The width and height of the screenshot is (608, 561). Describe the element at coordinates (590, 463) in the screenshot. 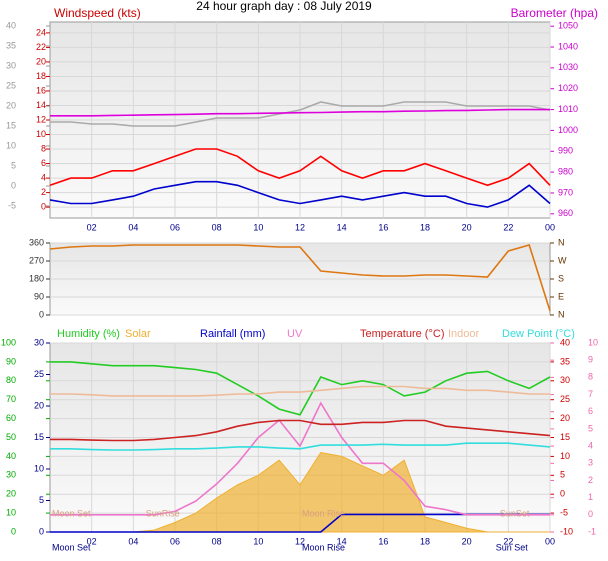

I see `y-tick-label: 3` at that location.